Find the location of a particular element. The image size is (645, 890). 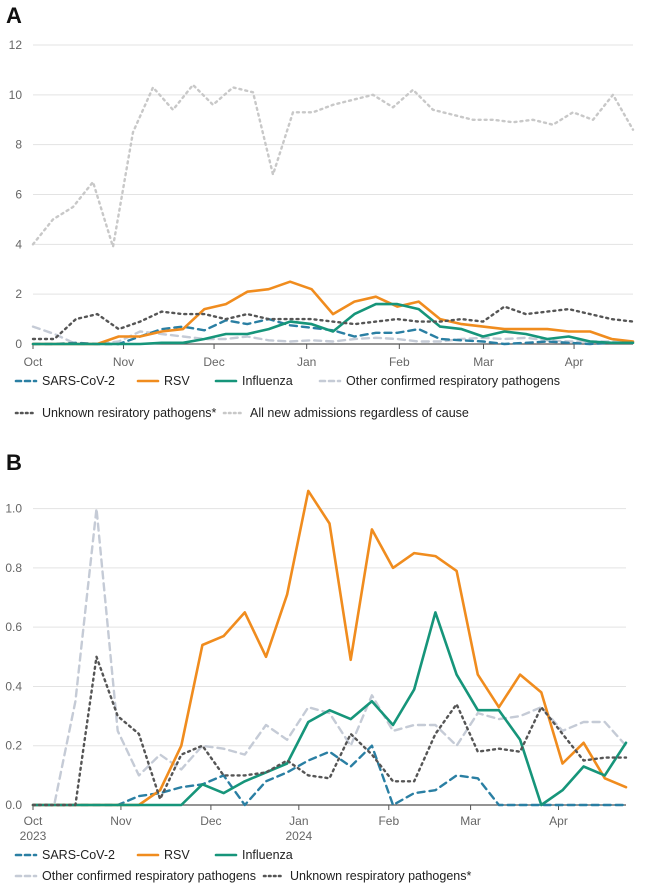

panel-label-a: A is located at coordinates (14, 15).